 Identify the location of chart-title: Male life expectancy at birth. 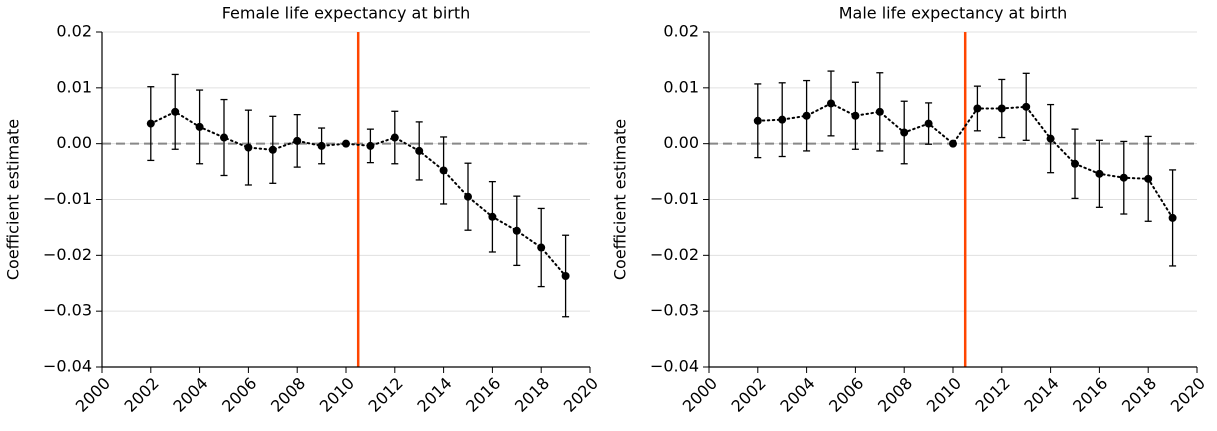
(953, 13).